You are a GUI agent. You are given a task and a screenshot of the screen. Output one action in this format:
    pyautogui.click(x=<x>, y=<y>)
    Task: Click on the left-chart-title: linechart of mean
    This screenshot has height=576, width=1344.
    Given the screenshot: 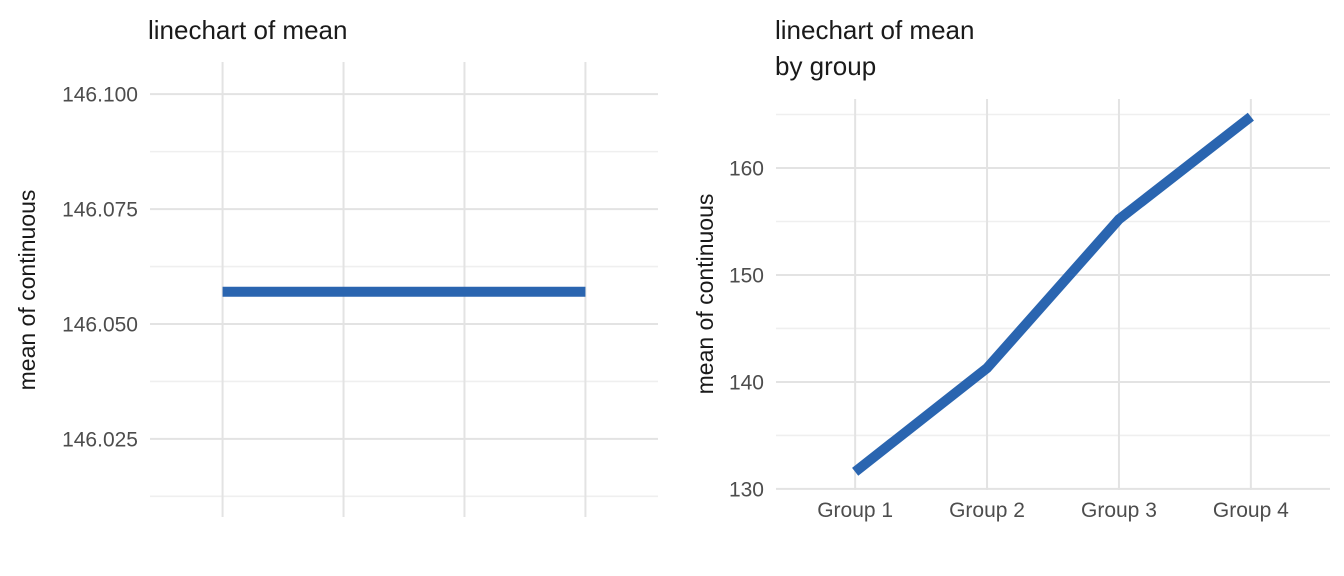 What is the action you would take?
    pyautogui.click(x=248, y=30)
    